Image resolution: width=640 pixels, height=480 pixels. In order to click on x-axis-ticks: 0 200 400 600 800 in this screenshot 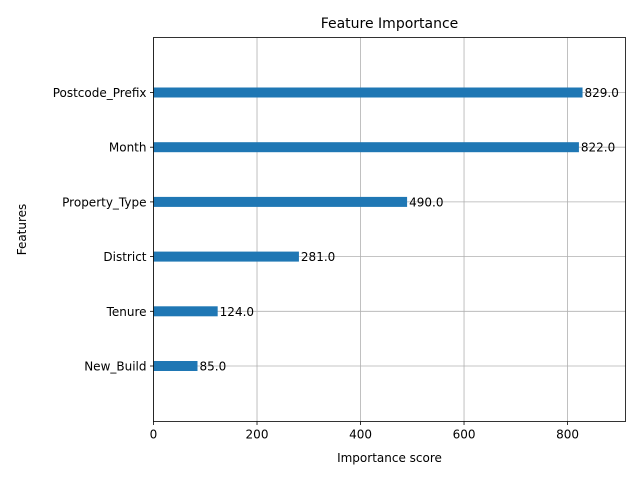, I will do `click(364, 431)`.